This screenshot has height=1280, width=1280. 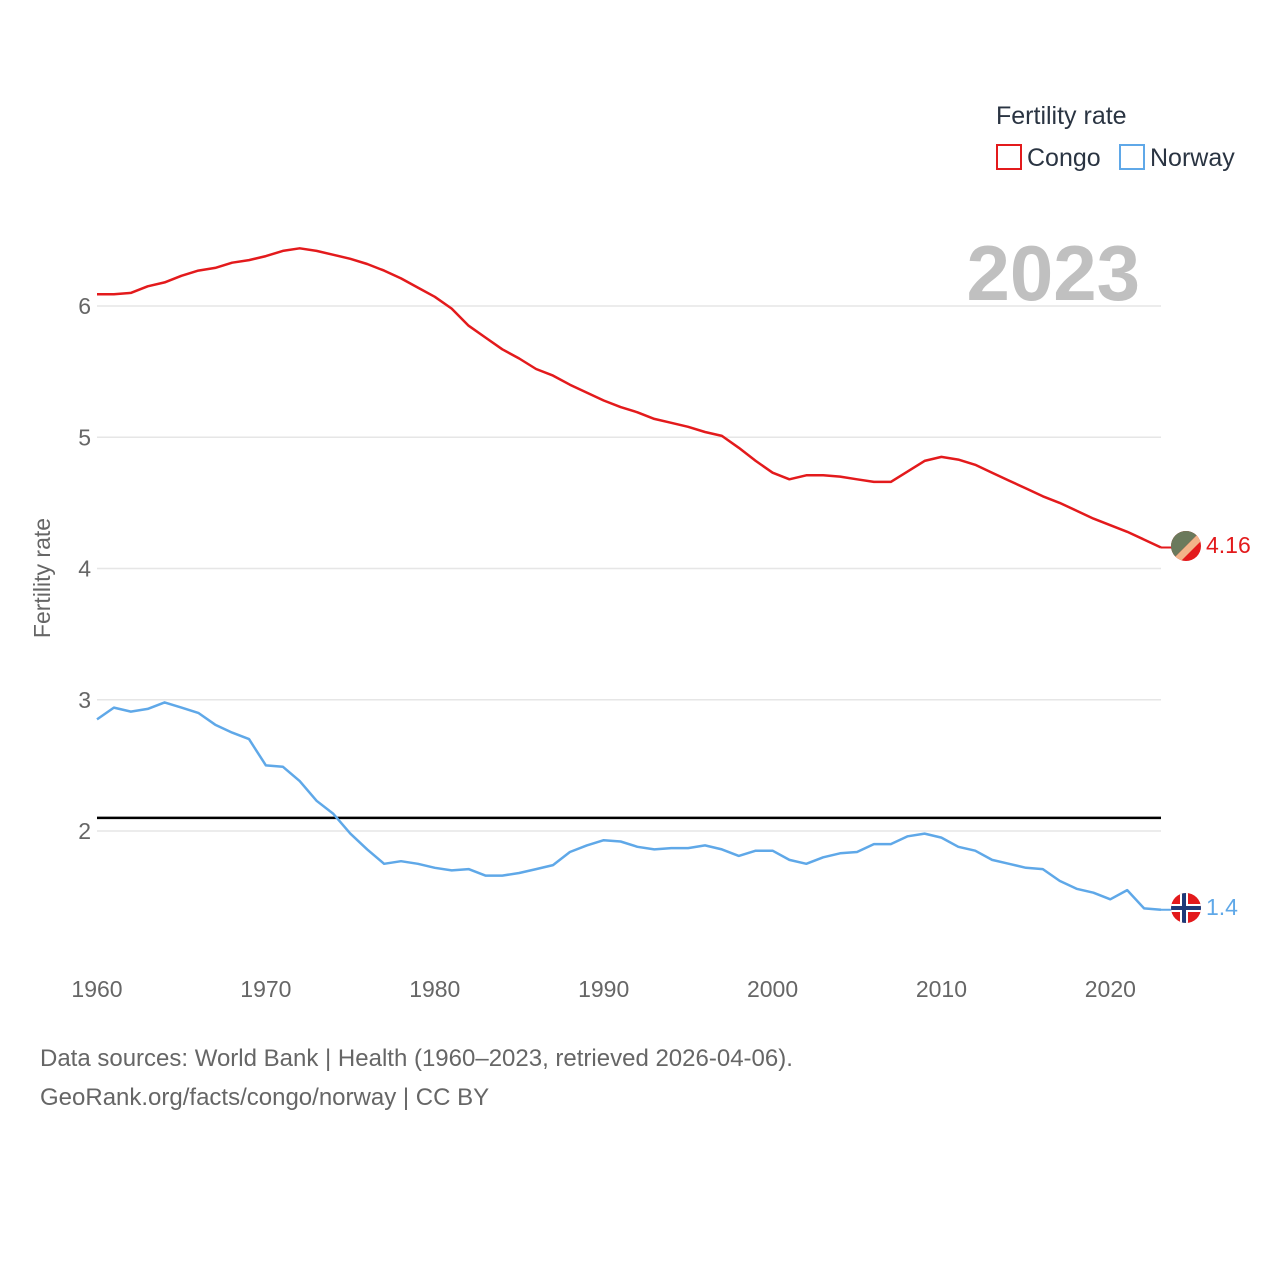 I want to click on y-tick-label: 3, so click(x=84, y=700).